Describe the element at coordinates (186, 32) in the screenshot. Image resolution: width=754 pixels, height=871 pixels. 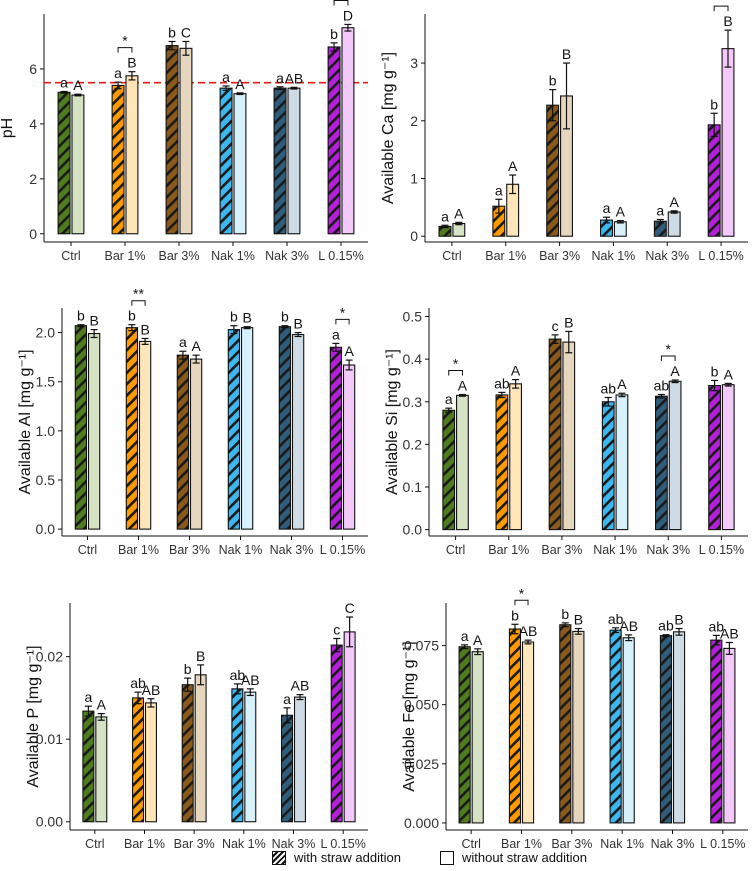
I see `significance-letter: C` at that location.